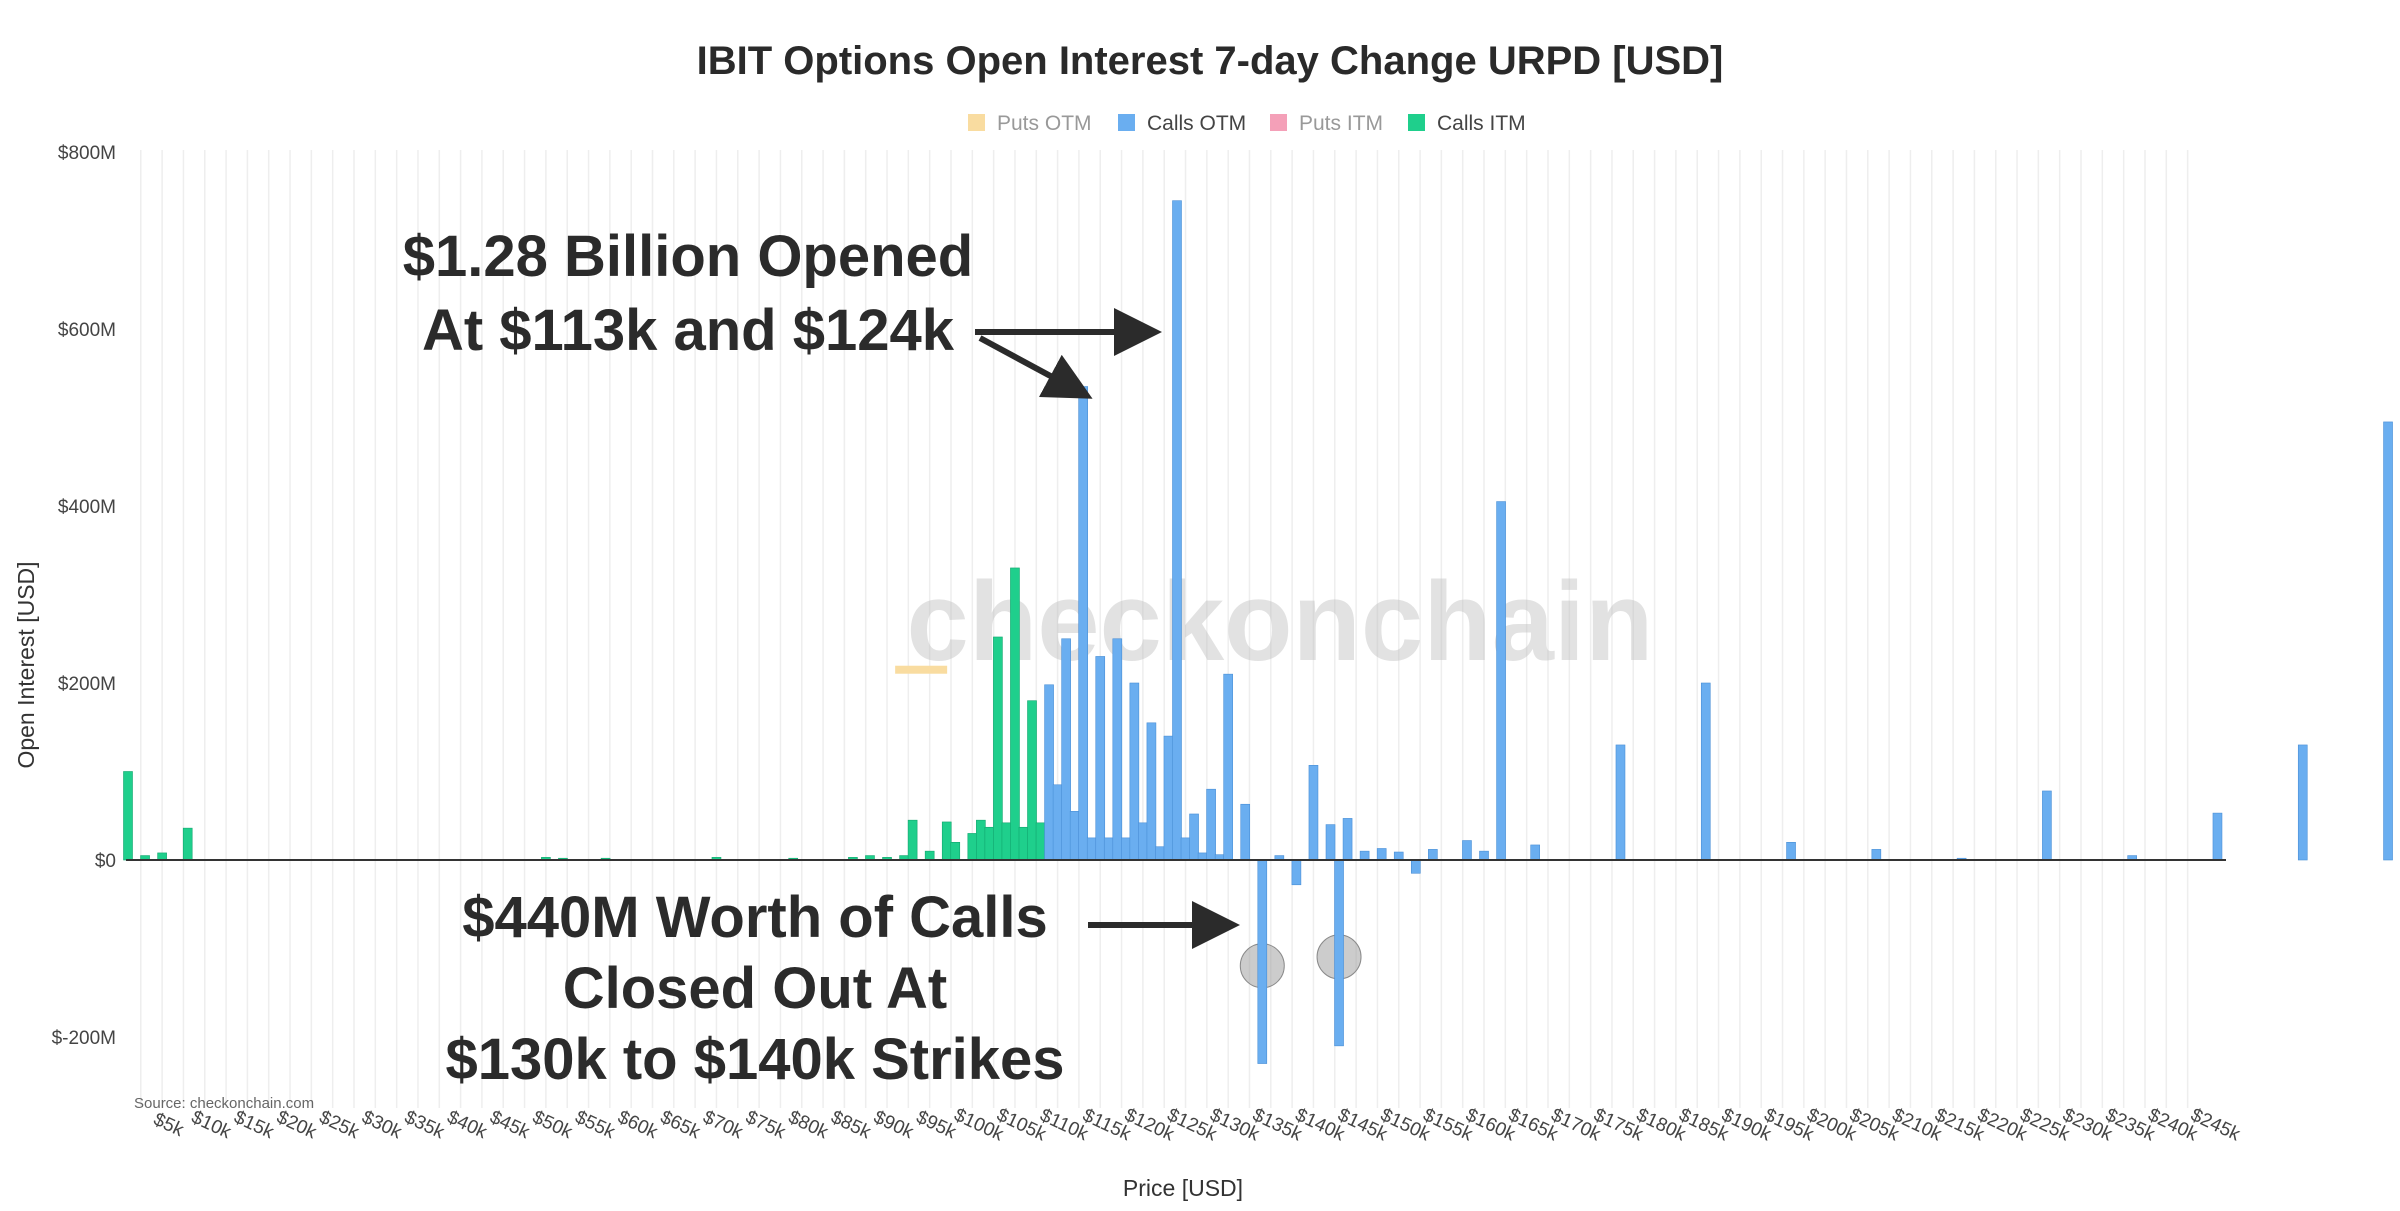 The height and width of the screenshot is (1211, 2400). I want to click on x-tick-label: $90k, so click(893, 1125).